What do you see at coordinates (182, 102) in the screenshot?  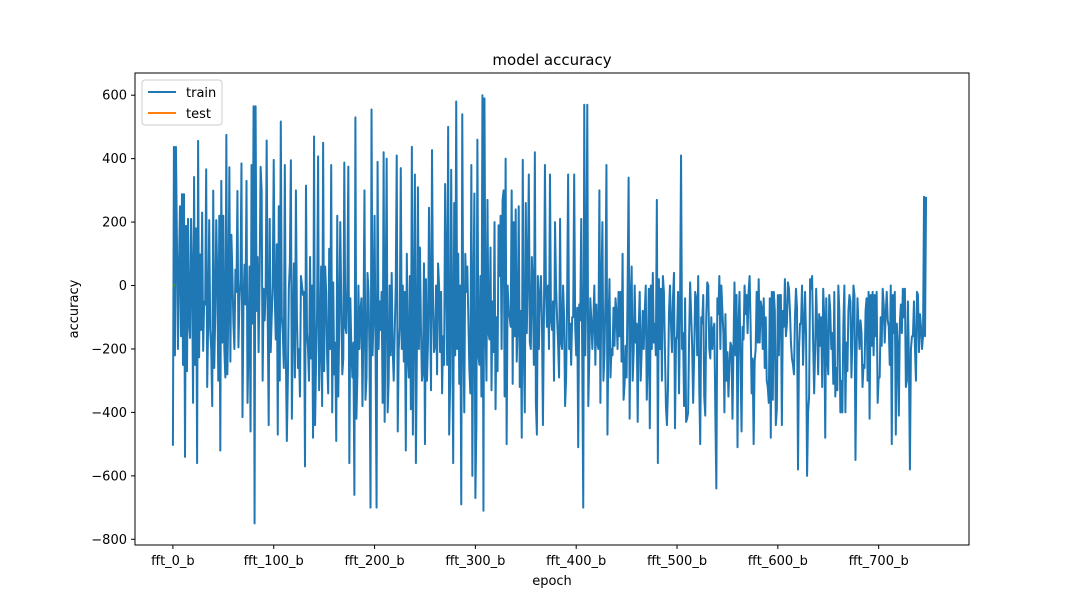 I see `legend: train test` at bounding box center [182, 102].